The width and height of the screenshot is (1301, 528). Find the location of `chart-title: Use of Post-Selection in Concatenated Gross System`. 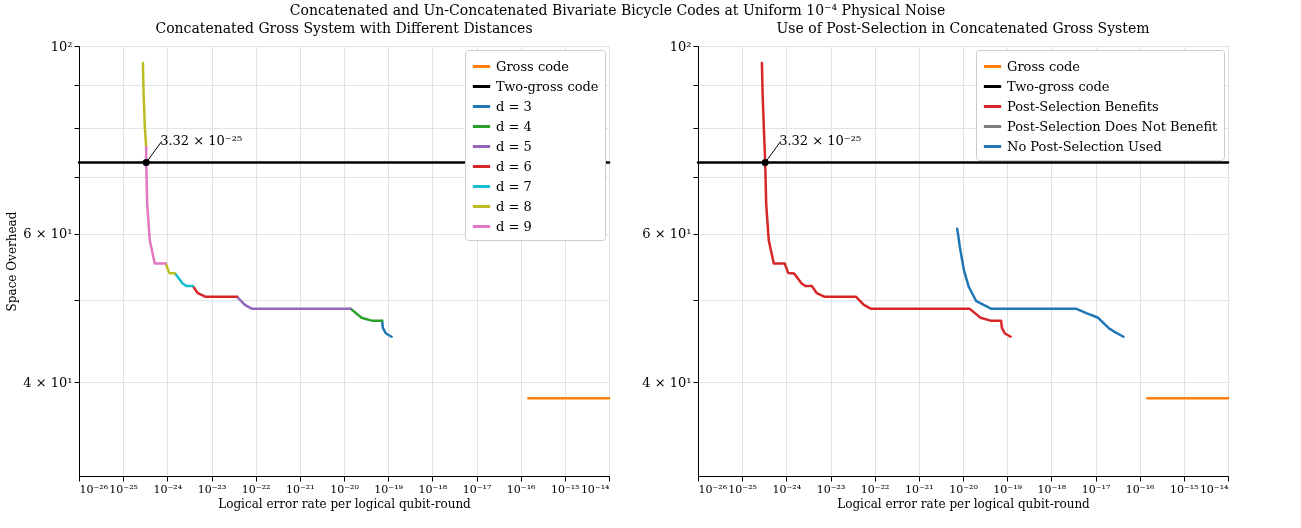

chart-title: Use of Post-Selection in Concatenated Gross System is located at coordinates (963, 28).